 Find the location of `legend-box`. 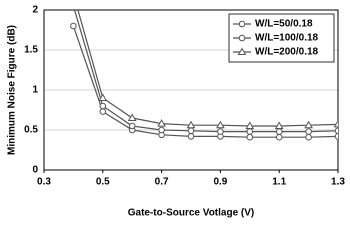

legend-box is located at coordinates (281, 38).